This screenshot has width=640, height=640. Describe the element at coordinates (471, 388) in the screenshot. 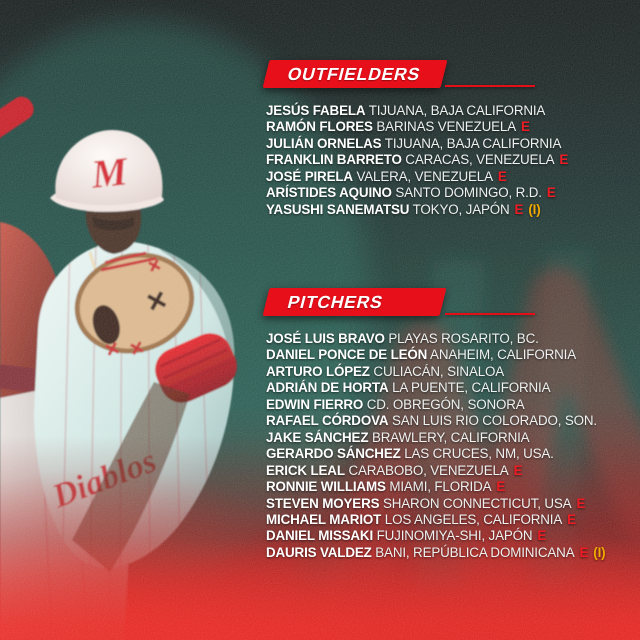

I see `player-origin: LA PUENTE, CALIFORNIA` at that location.